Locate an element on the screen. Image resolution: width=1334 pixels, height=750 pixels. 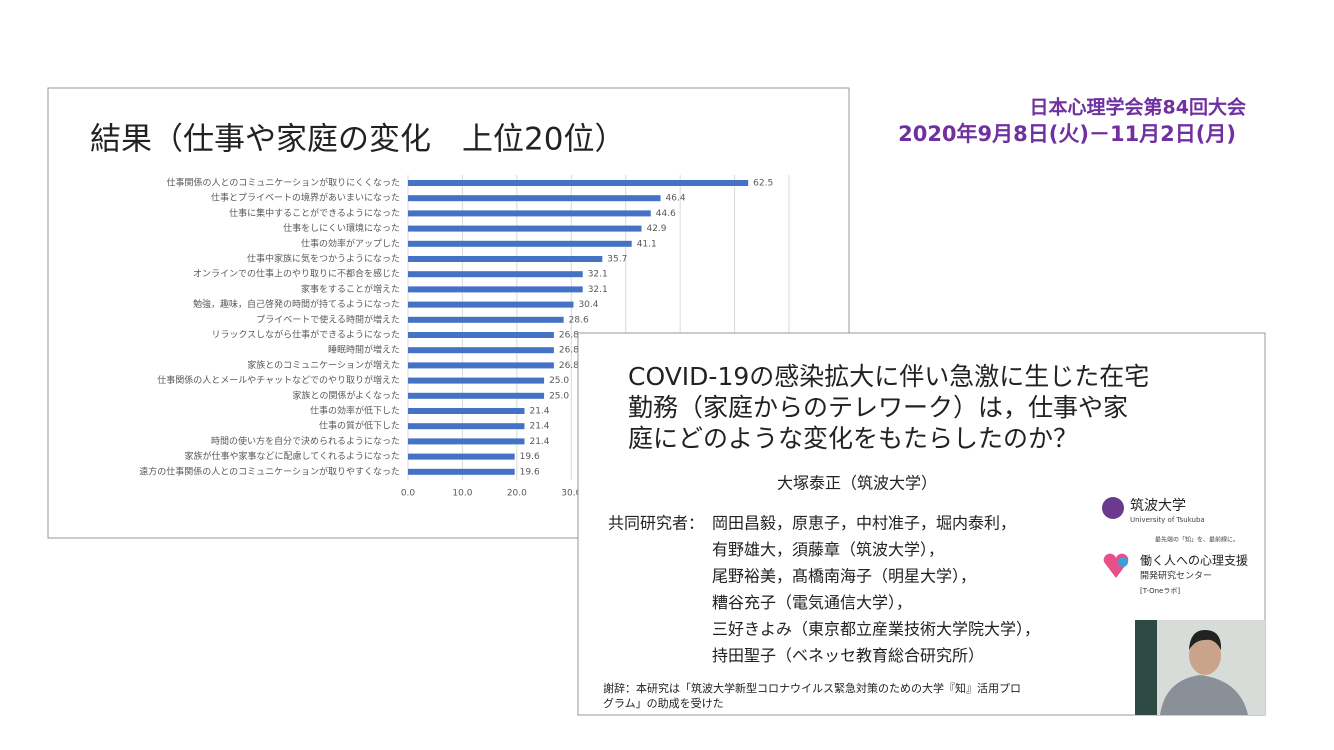
x-tick-label: 30.0 is located at coordinates (571, 494).